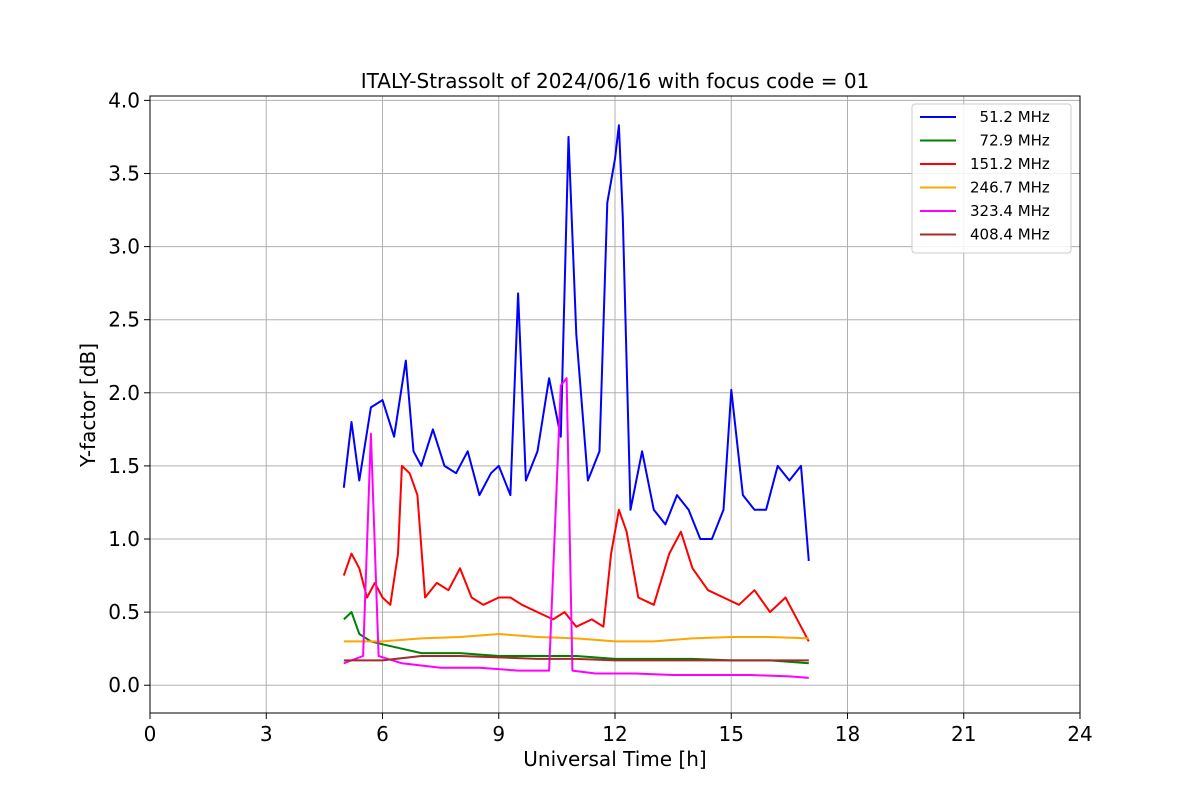 The height and width of the screenshot is (800, 1200). I want to click on y-tick-label: 2.0, so click(124, 393).